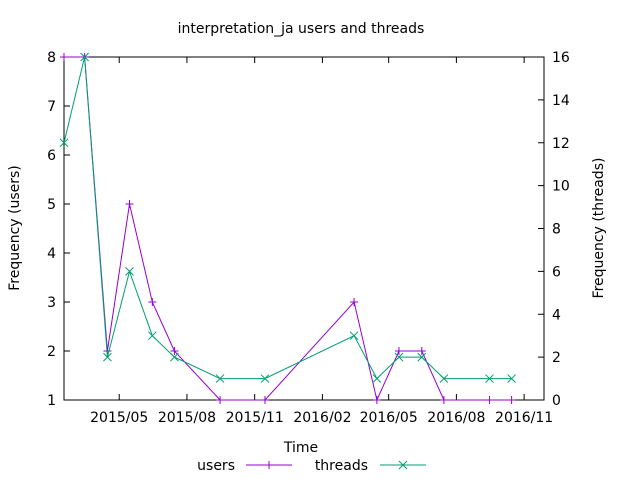 This screenshot has width=640, height=480. What do you see at coordinates (389, 418) in the screenshot?
I see `x-tick-label: 2016/05` at bounding box center [389, 418].